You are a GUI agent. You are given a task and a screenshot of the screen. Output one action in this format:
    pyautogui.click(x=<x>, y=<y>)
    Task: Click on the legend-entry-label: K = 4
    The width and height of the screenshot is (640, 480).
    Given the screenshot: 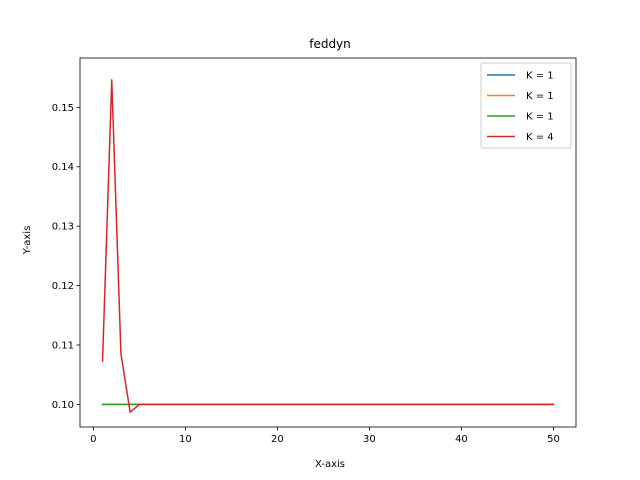 What is the action you would take?
    pyautogui.click(x=540, y=137)
    